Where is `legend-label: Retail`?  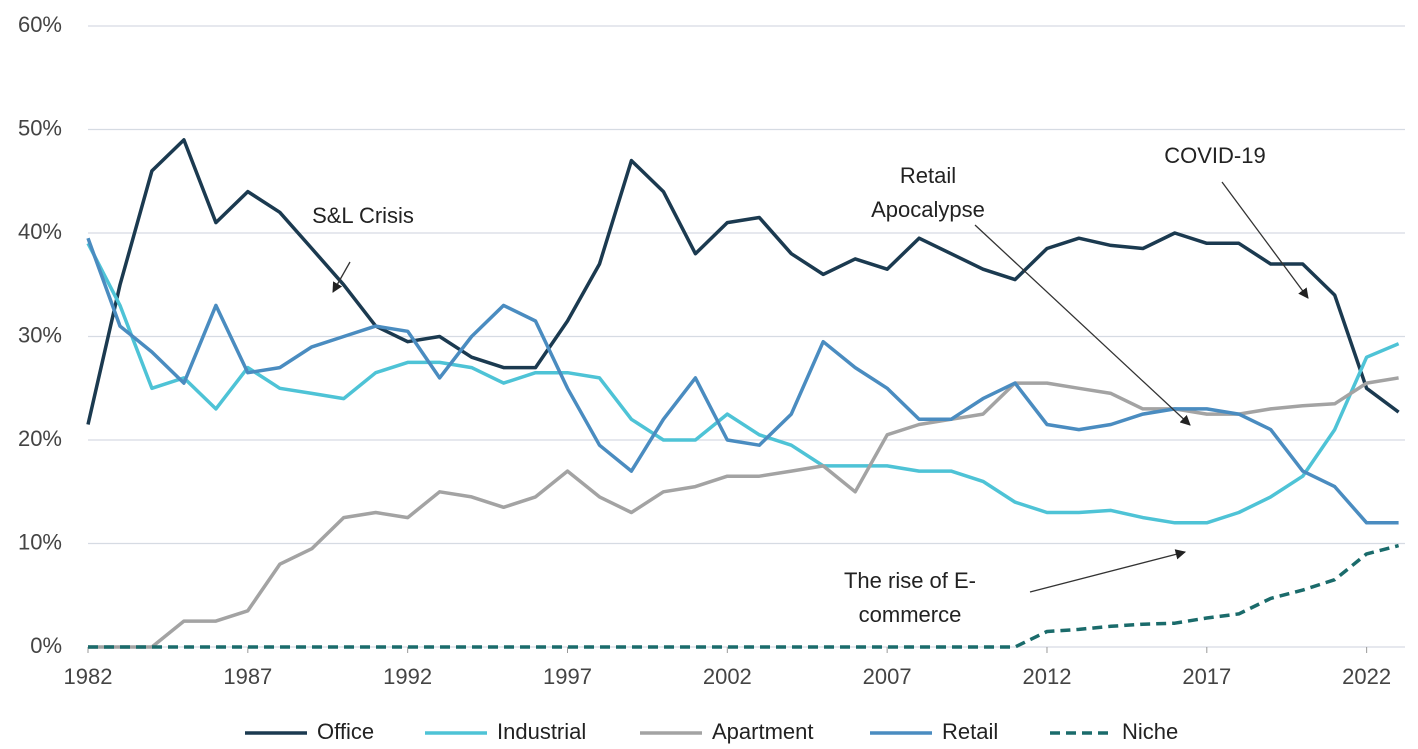
legend-label: Retail is located at coordinates (970, 731).